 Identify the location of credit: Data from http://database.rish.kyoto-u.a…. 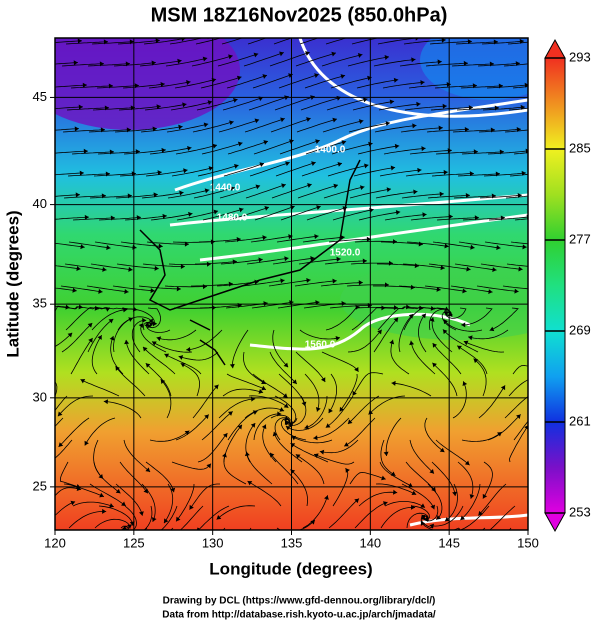
(299, 615).